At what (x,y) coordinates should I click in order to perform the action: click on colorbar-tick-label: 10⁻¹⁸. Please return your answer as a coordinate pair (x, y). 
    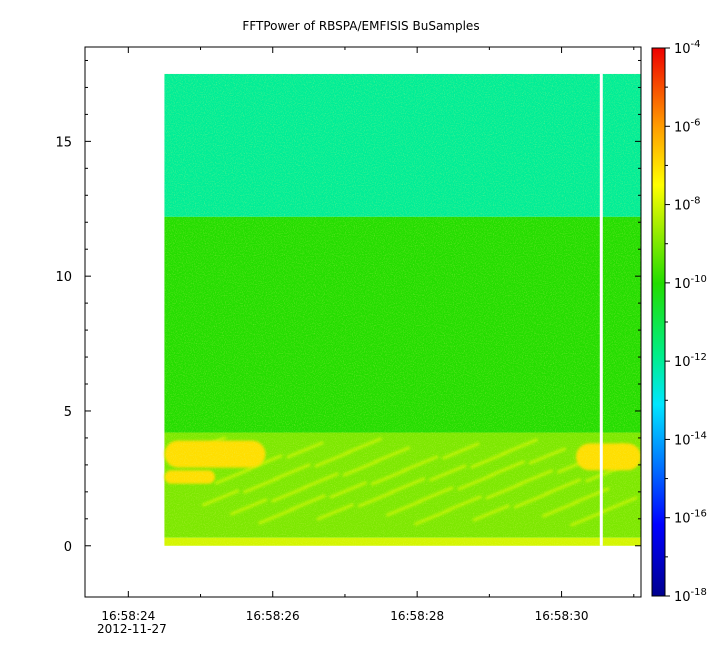
    Looking at the image, I should click on (690, 596).